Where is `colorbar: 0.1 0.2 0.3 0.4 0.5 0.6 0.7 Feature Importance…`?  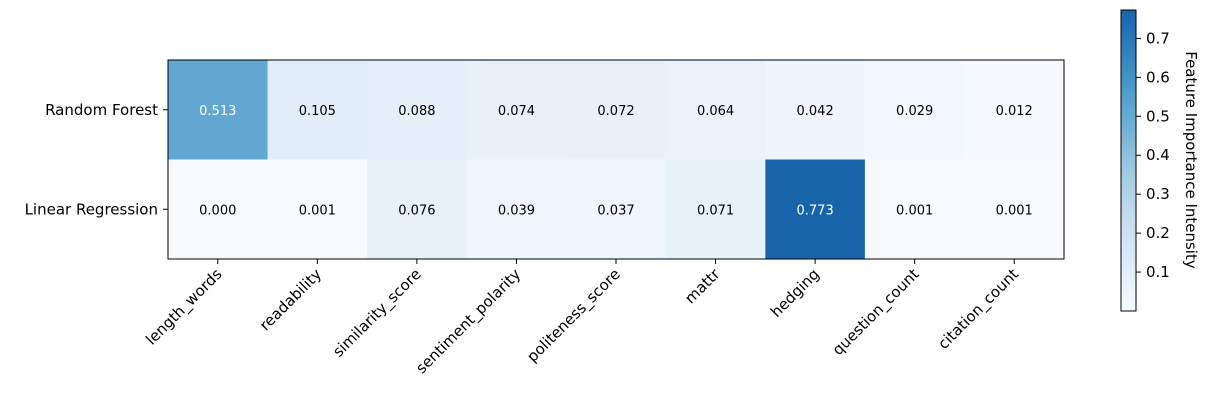
colorbar: 0.1 0.2 0.3 0.4 0.5 0.6 0.7 Feature Importance… is located at coordinates (1160, 160).